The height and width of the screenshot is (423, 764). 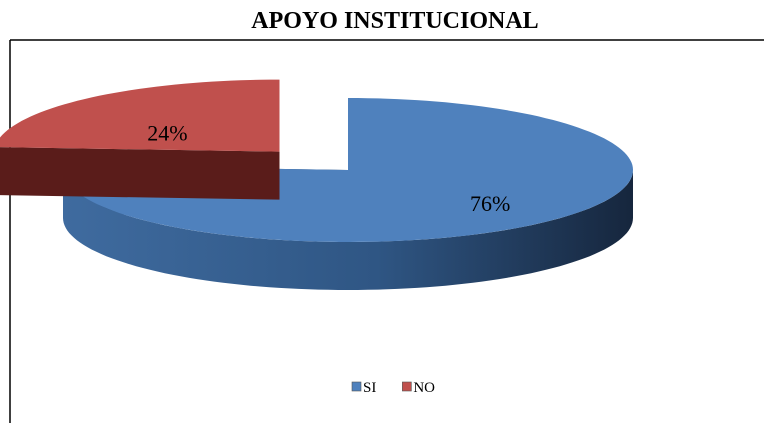 What do you see at coordinates (167, 133) in the screenshot?
I see `data-label: 24%` at bounding box center [167, 133].